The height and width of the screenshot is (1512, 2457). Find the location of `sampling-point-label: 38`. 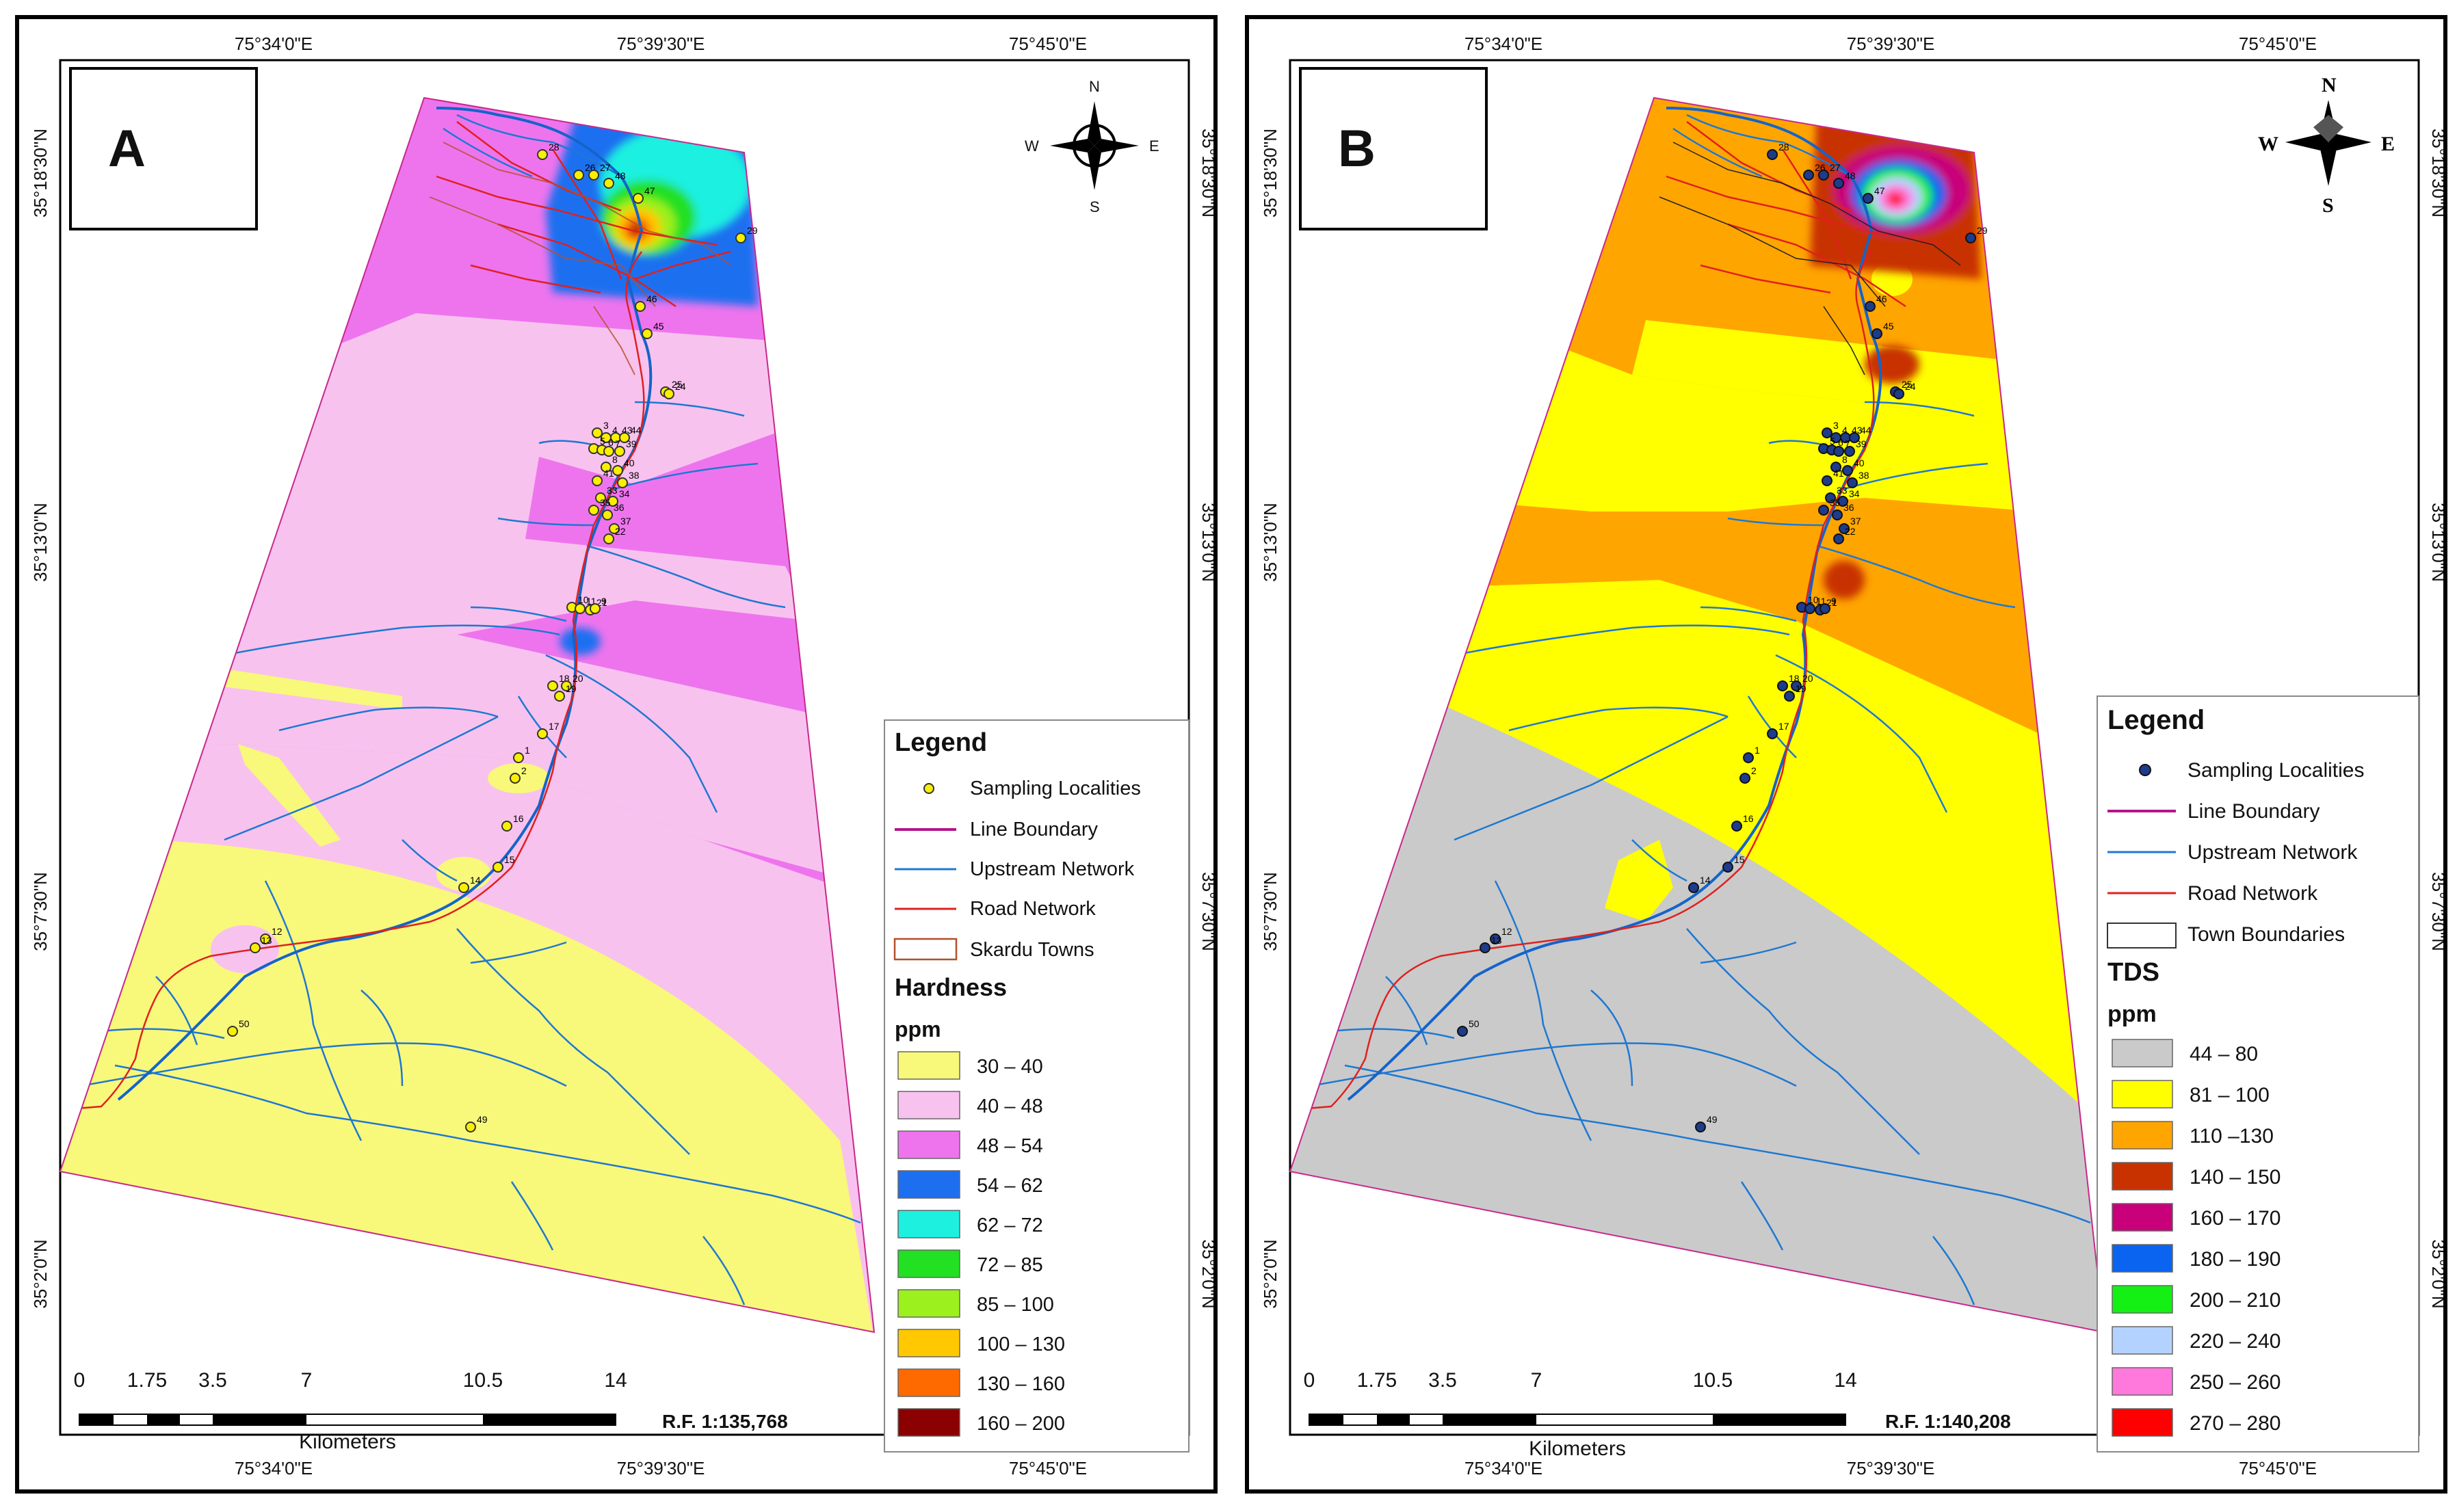

sampling-point-label: 38 is located at coordinates (634, 475).